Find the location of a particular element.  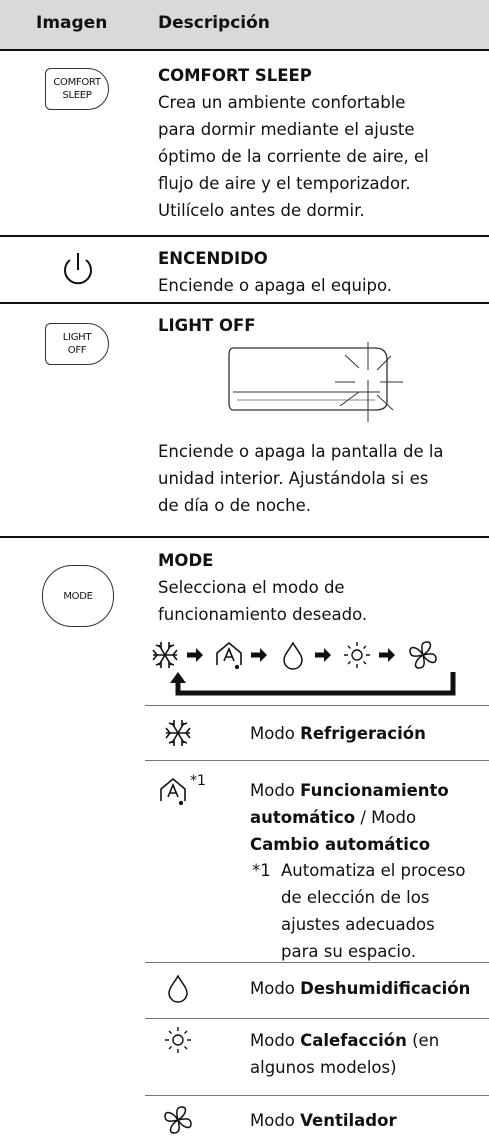

power-icon is located at coordinates (78, 269).